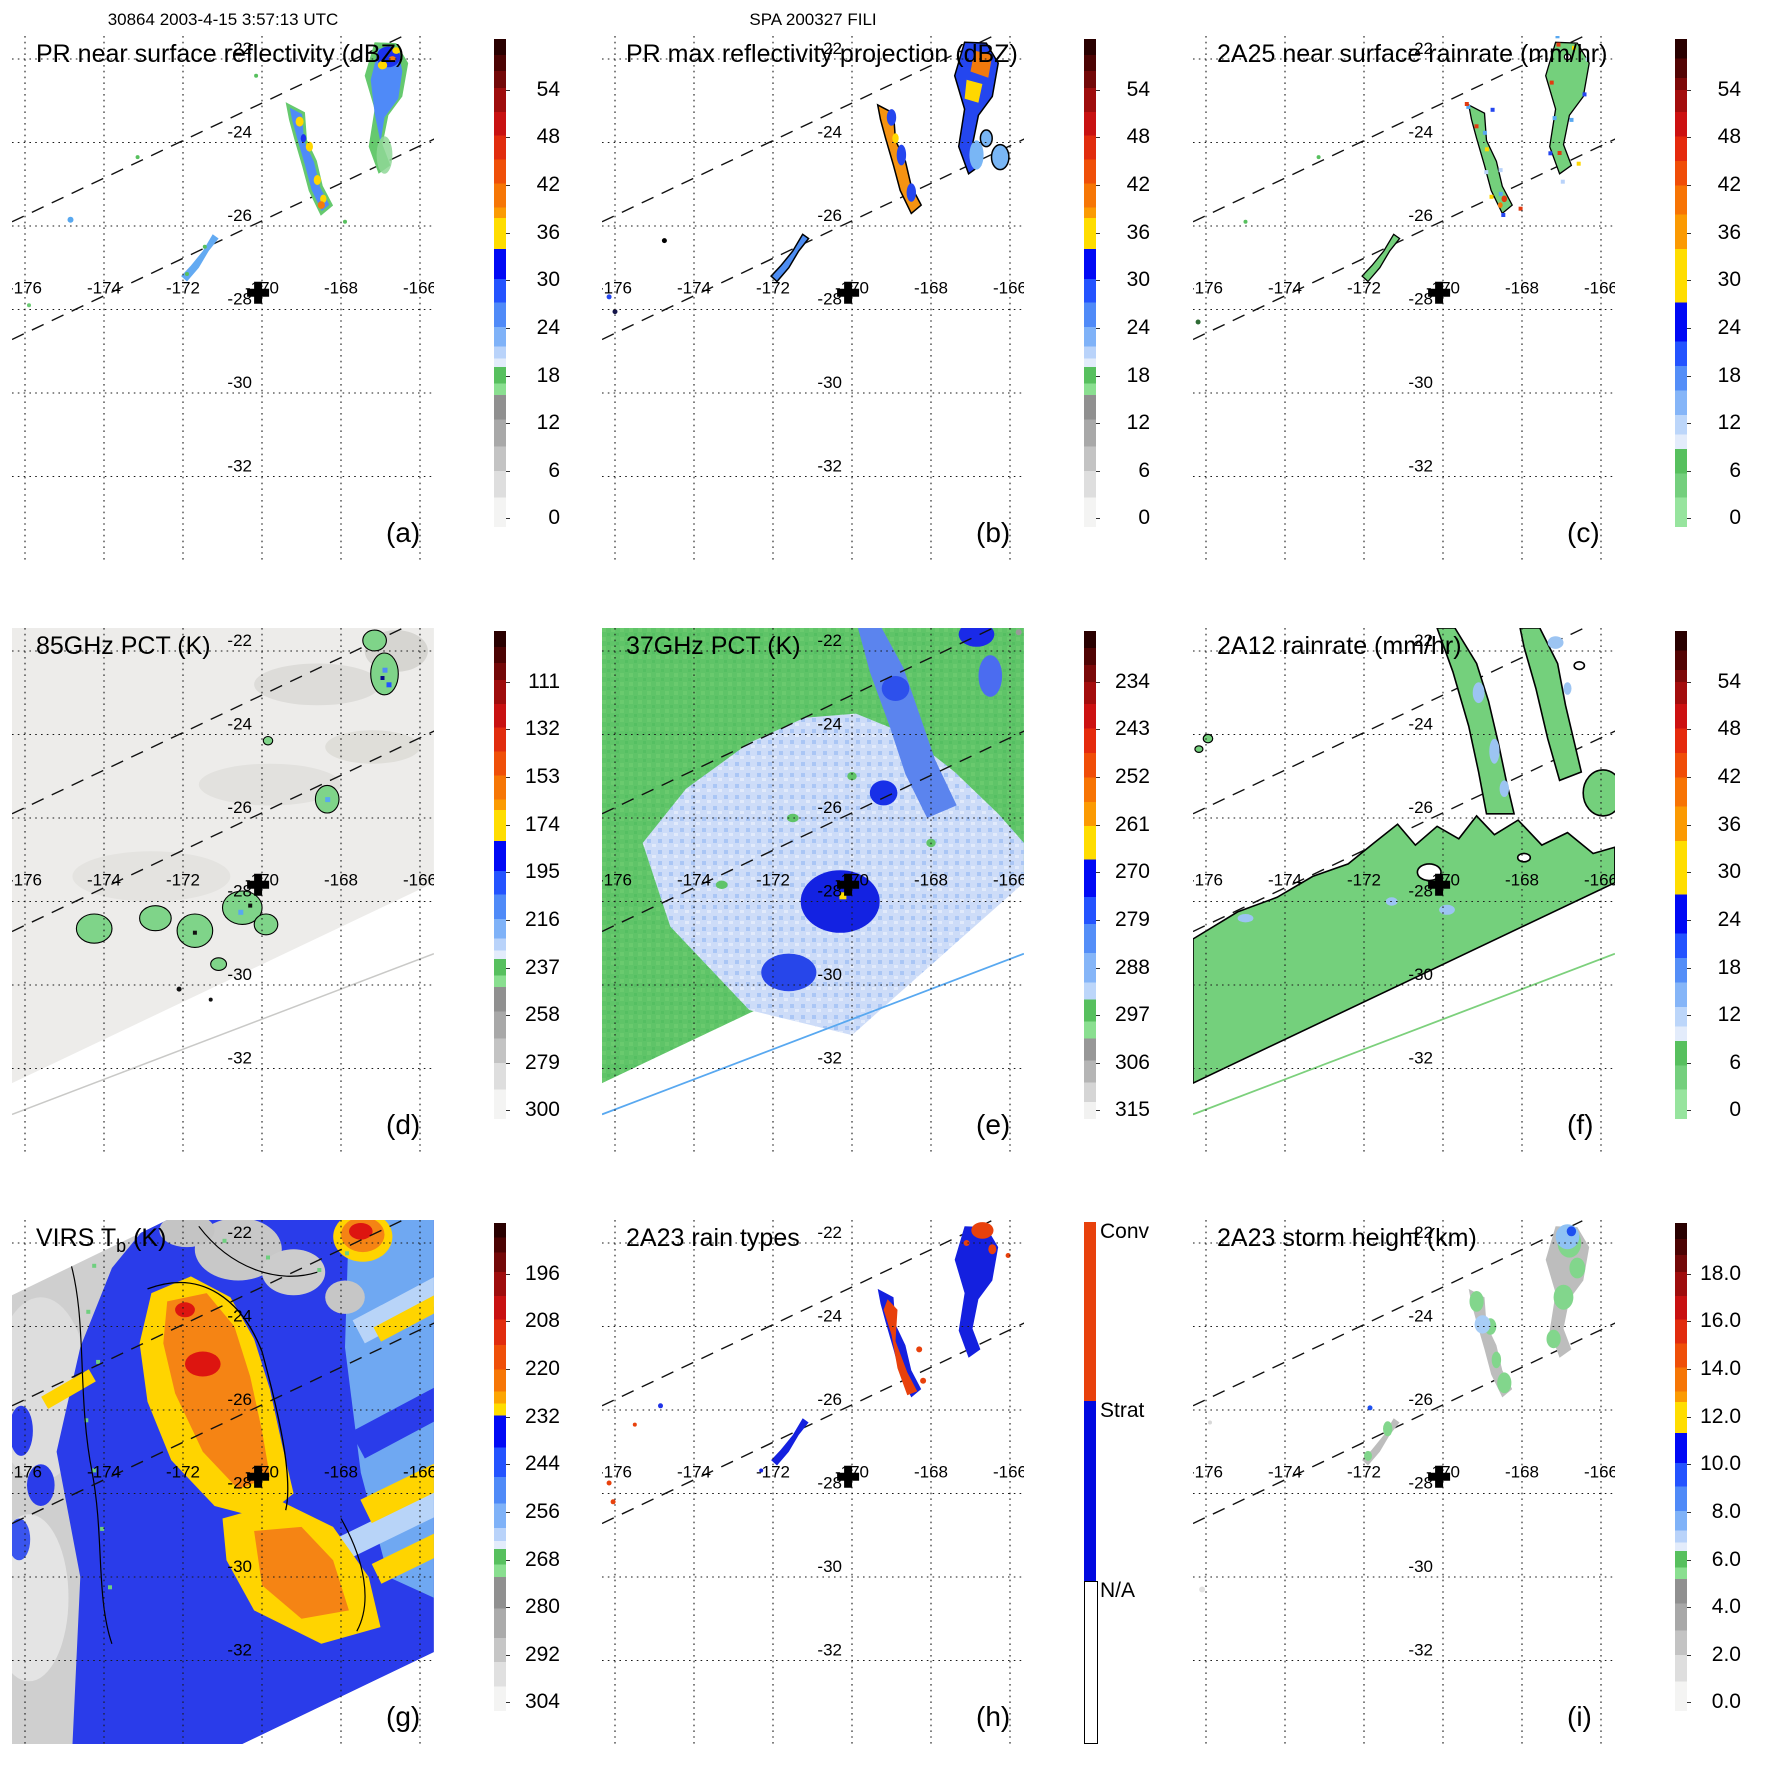 This screenshot has height=1771, width=1771. Describe the element at coordinates (822, 54) in the screenshot. I see `panel-title: PR max reflectivity projection (dBZ)` at that location.